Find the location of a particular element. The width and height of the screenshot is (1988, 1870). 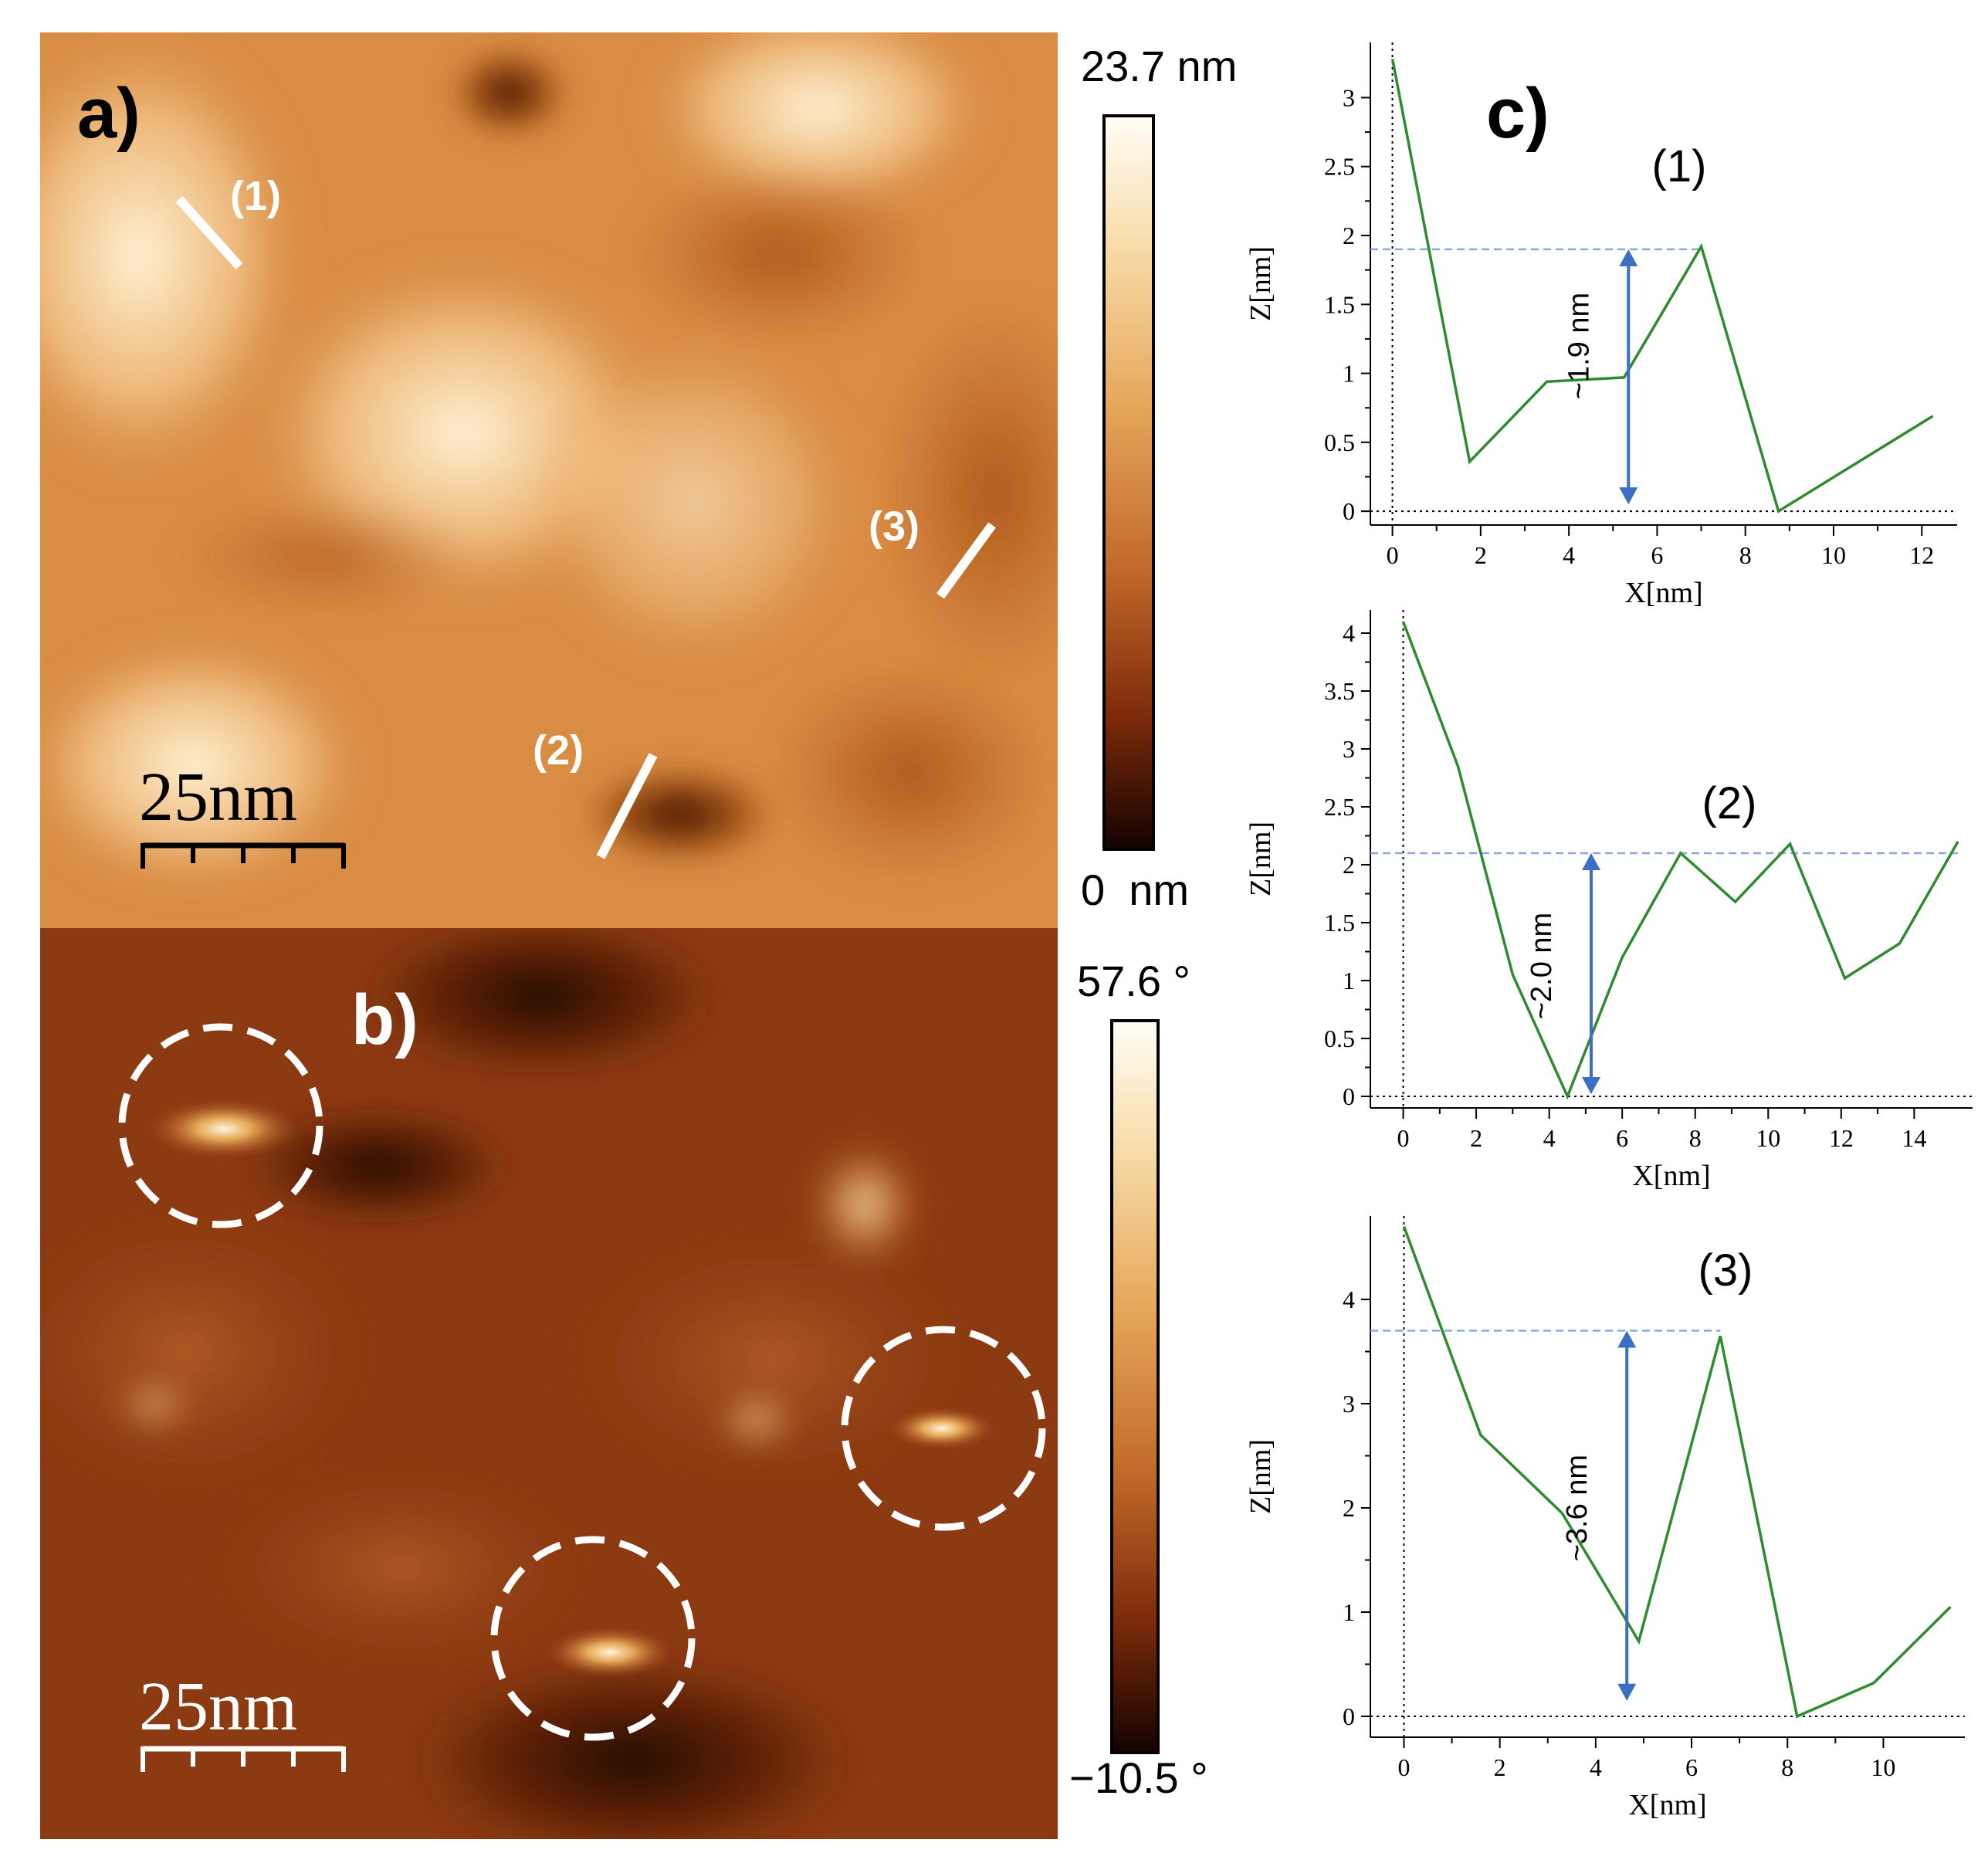

scale-bar-b: 25nm is located at coordinates (242, 1720).